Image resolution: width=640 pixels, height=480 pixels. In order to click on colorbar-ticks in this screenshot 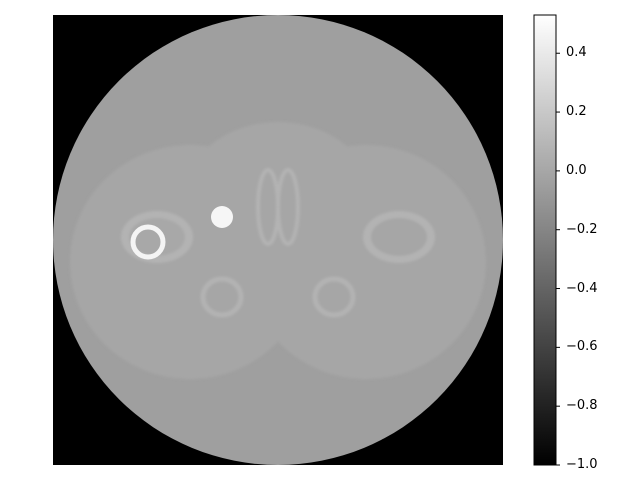, I will do `click(558, 259)`.